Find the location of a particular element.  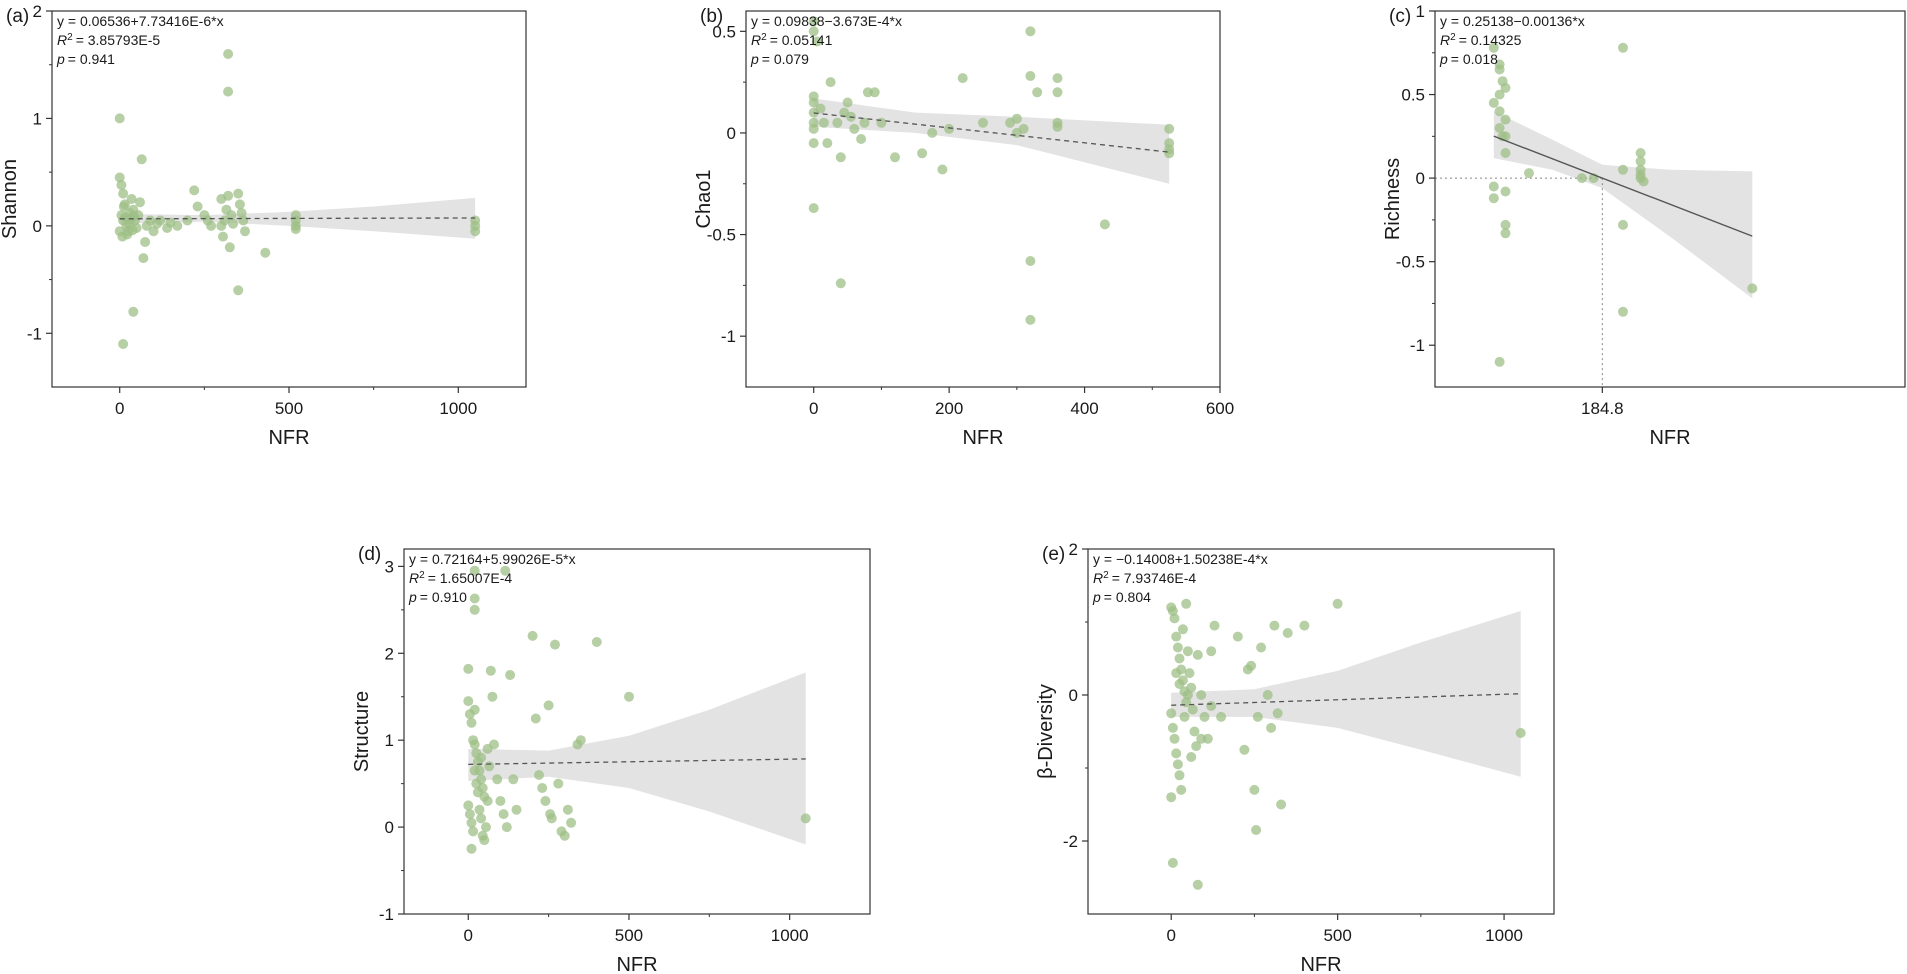

p-value: p = 0.804 is located at coordinates (1121, 597).